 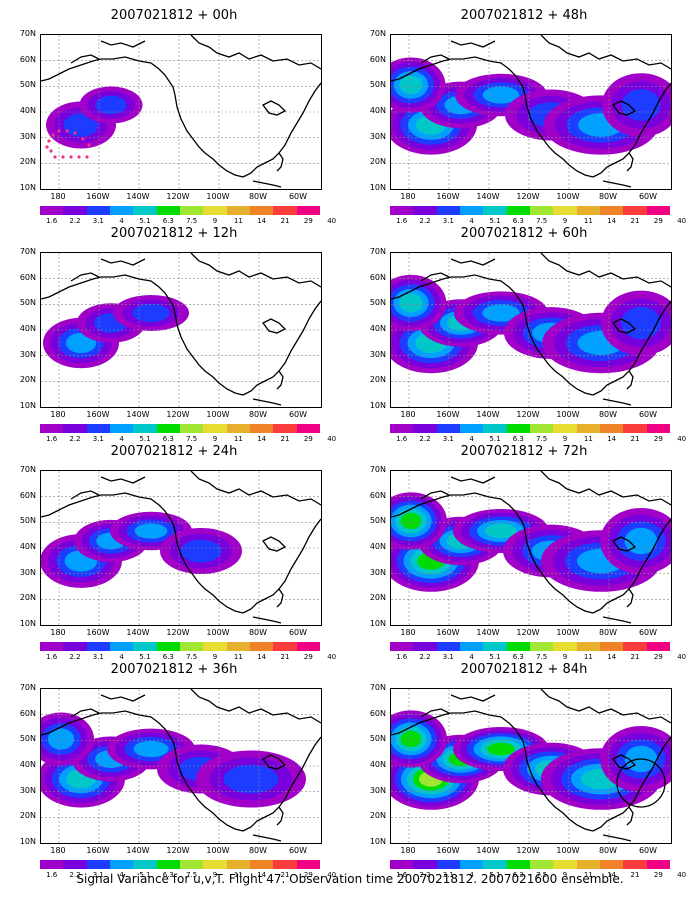 I want to click on latitude-label: 50N, so click(x=27, y=85).